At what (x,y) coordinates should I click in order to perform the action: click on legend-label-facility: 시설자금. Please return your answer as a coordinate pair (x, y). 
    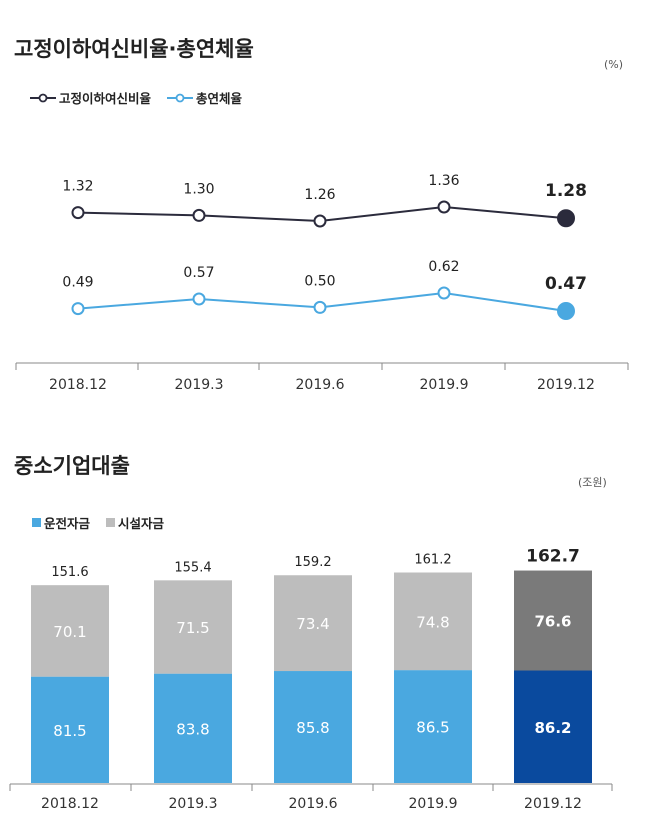
    Looking at the image, I should click on (141, 523).